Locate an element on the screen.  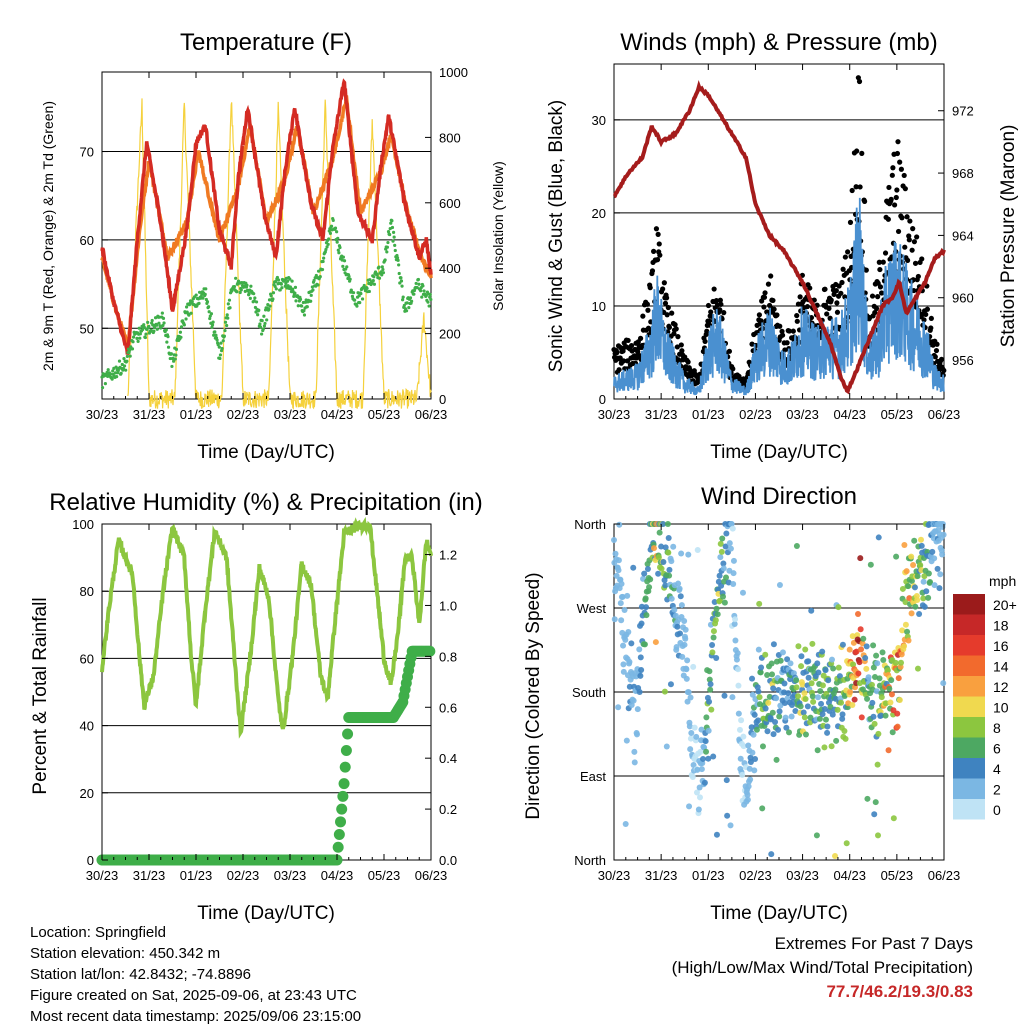
temperature-series is located at coordinates (266, 244).